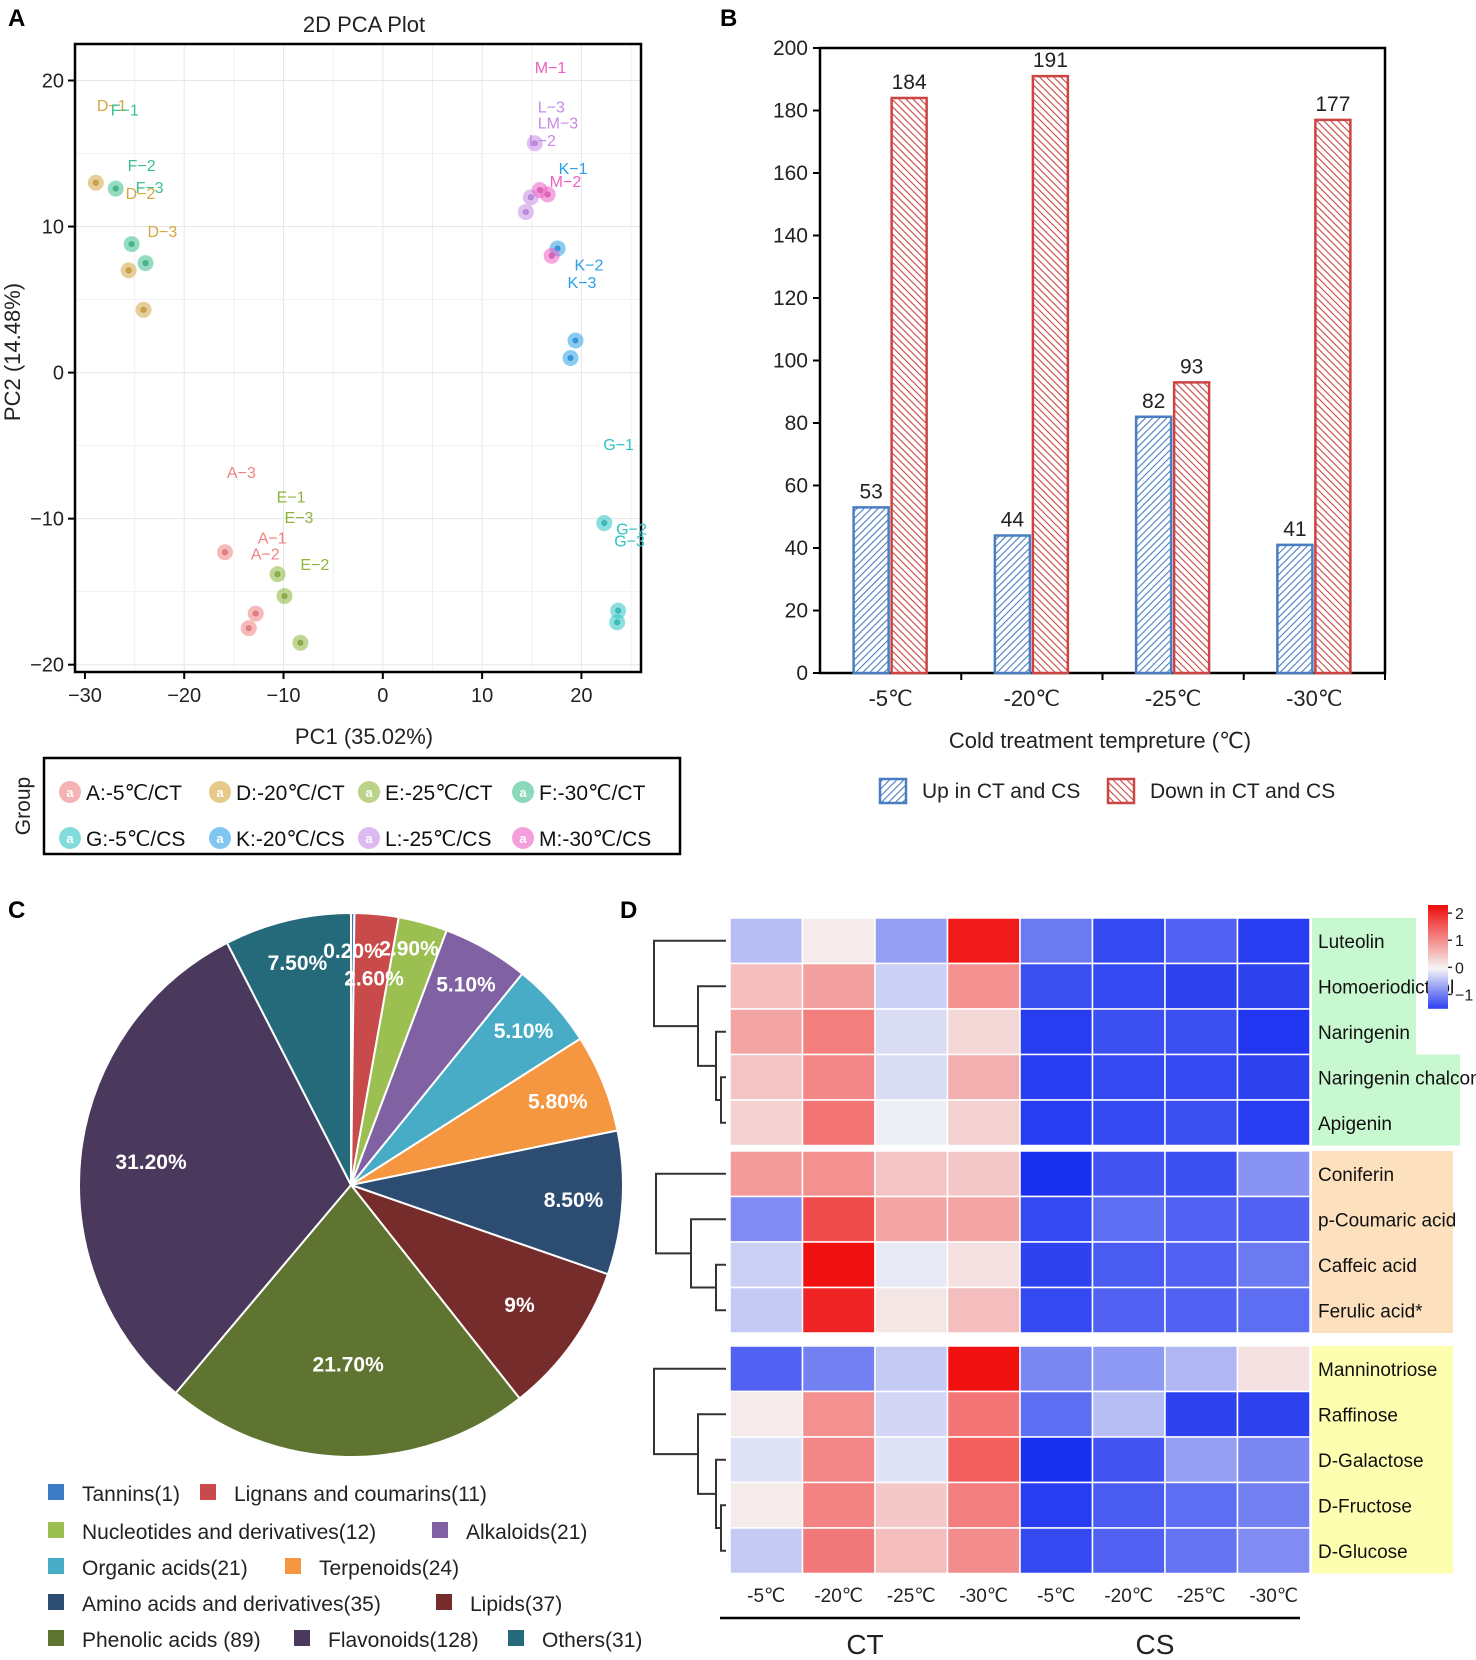 This screenshot has height=1660, width=1476. What do you see at coordinates (1459, 941) in the screenshot?
I see `colorbar-label: 1` at bounding box center [1459, 941].